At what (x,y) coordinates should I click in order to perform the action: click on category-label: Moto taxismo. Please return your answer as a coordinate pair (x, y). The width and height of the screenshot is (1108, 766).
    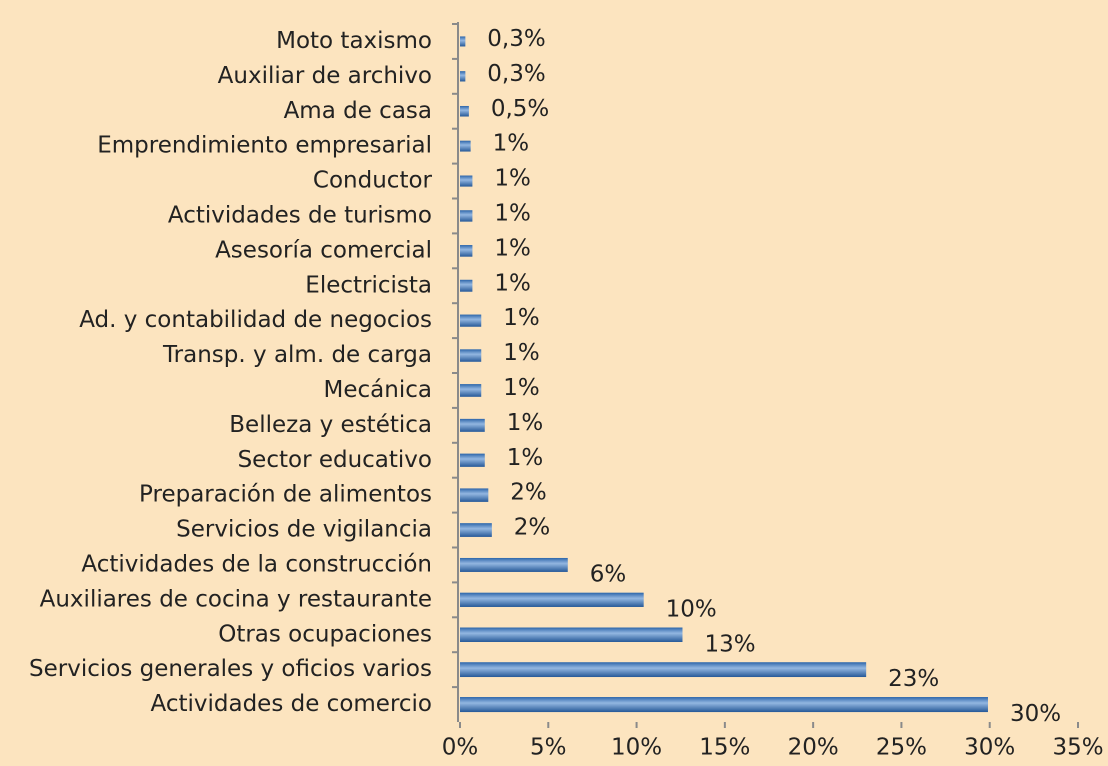
    Looking at the image, I should click on (354, 41).